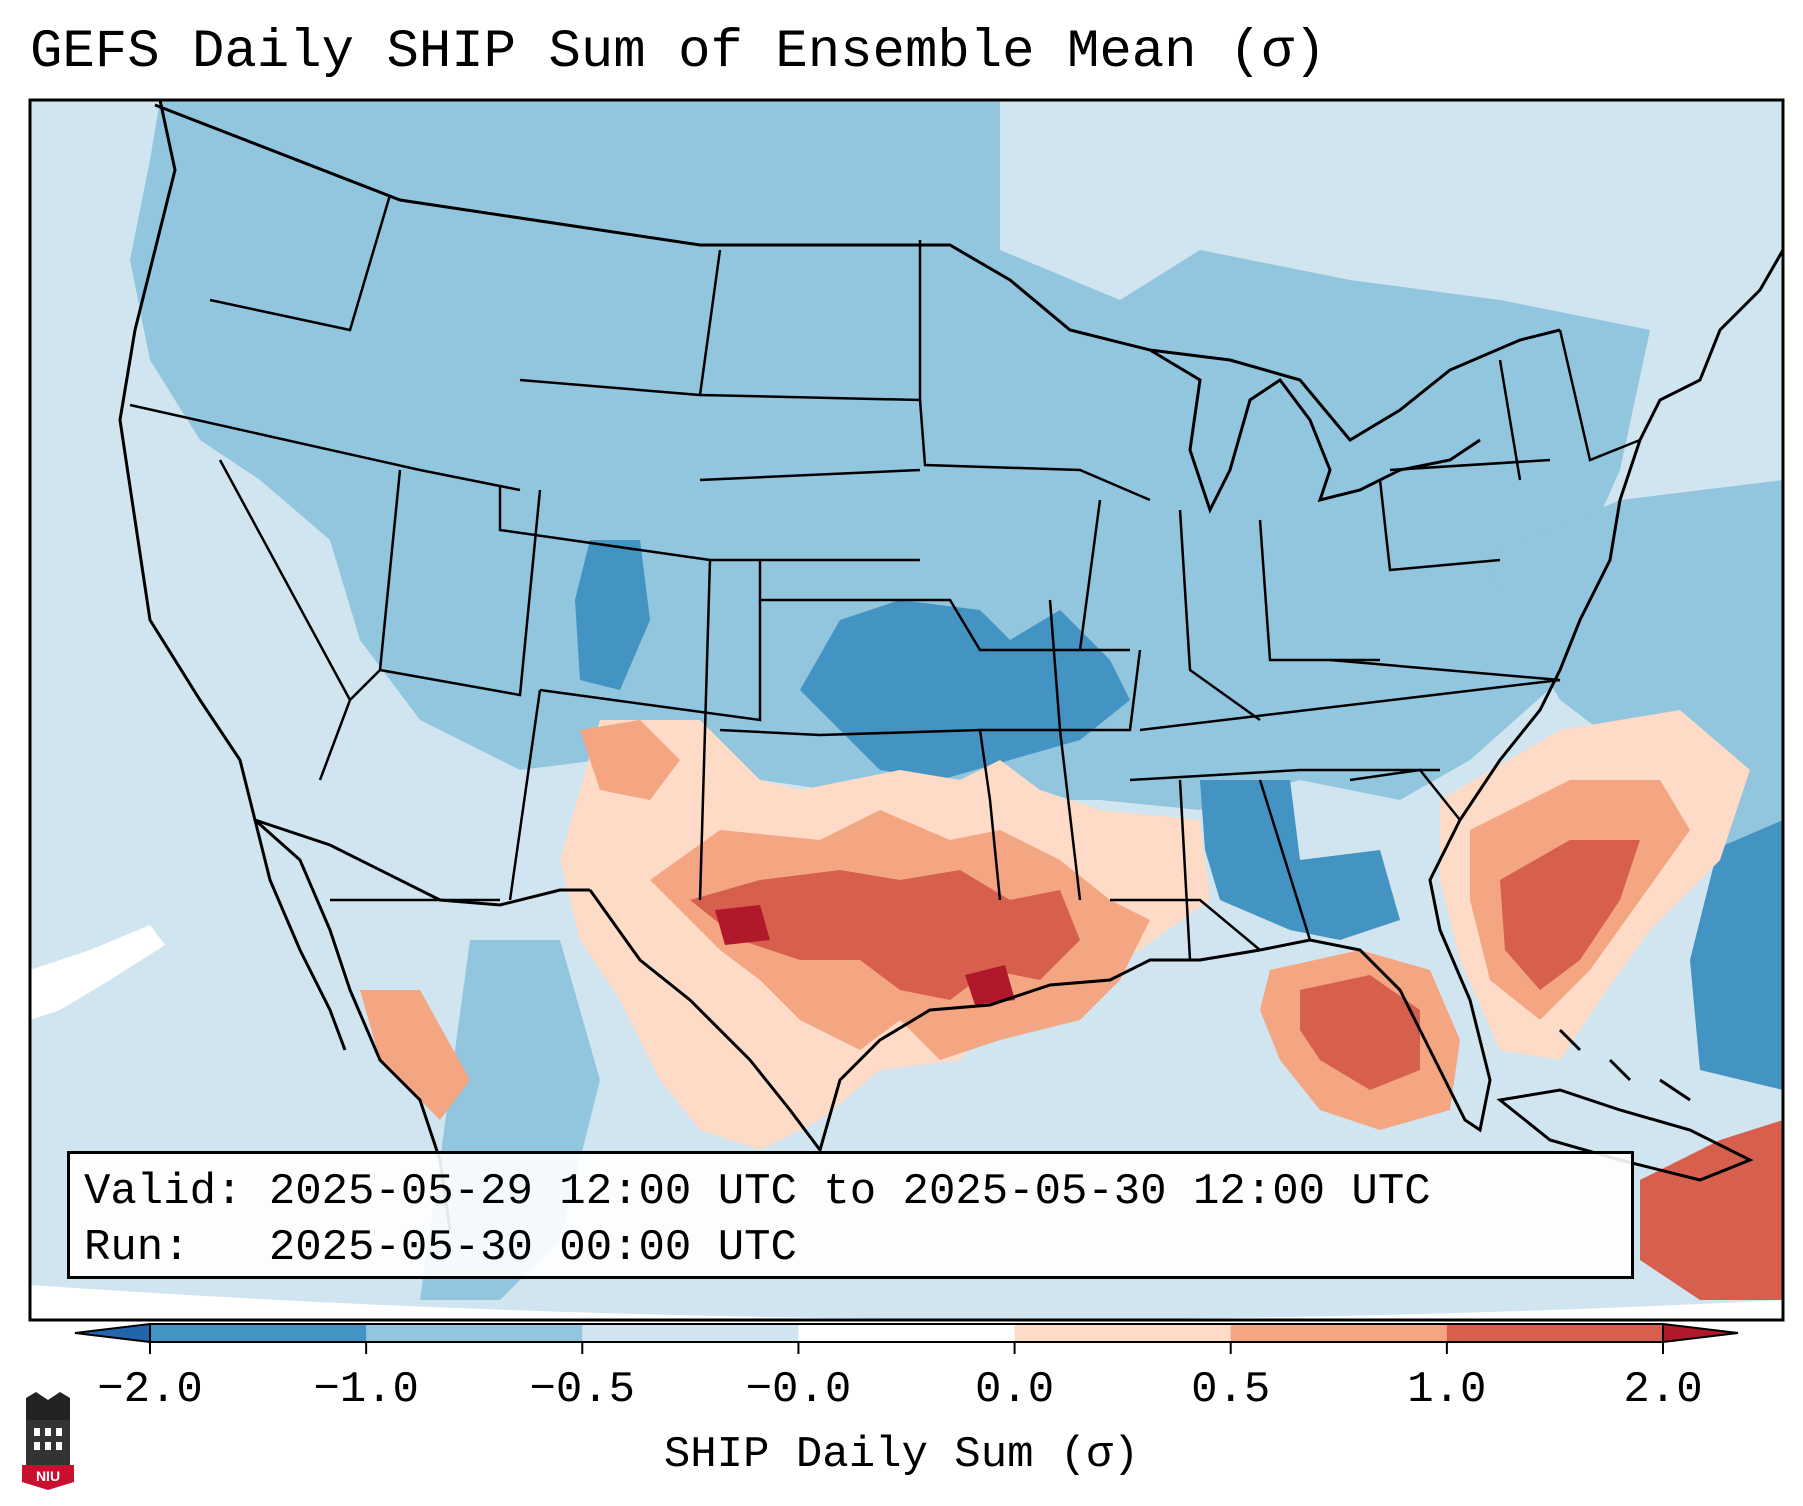  What do you see at coordinates (300, 935) in the screenshot?
I see `baja-peninsula` at bounding box center [300, 935].